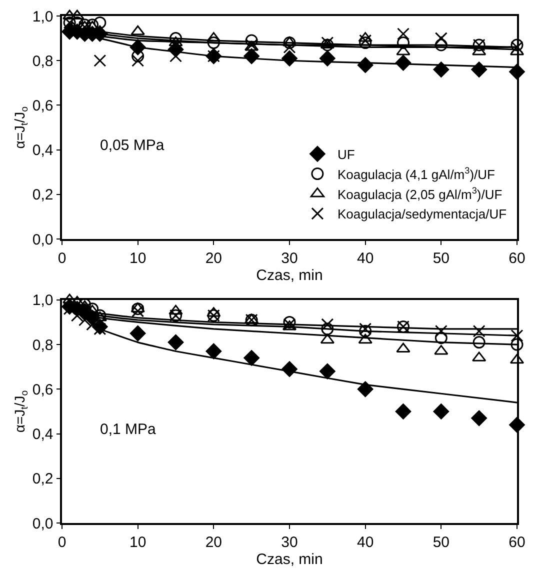  What do you see at coordinates (419, 193) in the screenshot?
I see `legend-label: Koagulacja (2,05 gAl/m$^{3}$)/UF` at bounding box center [419, 193].